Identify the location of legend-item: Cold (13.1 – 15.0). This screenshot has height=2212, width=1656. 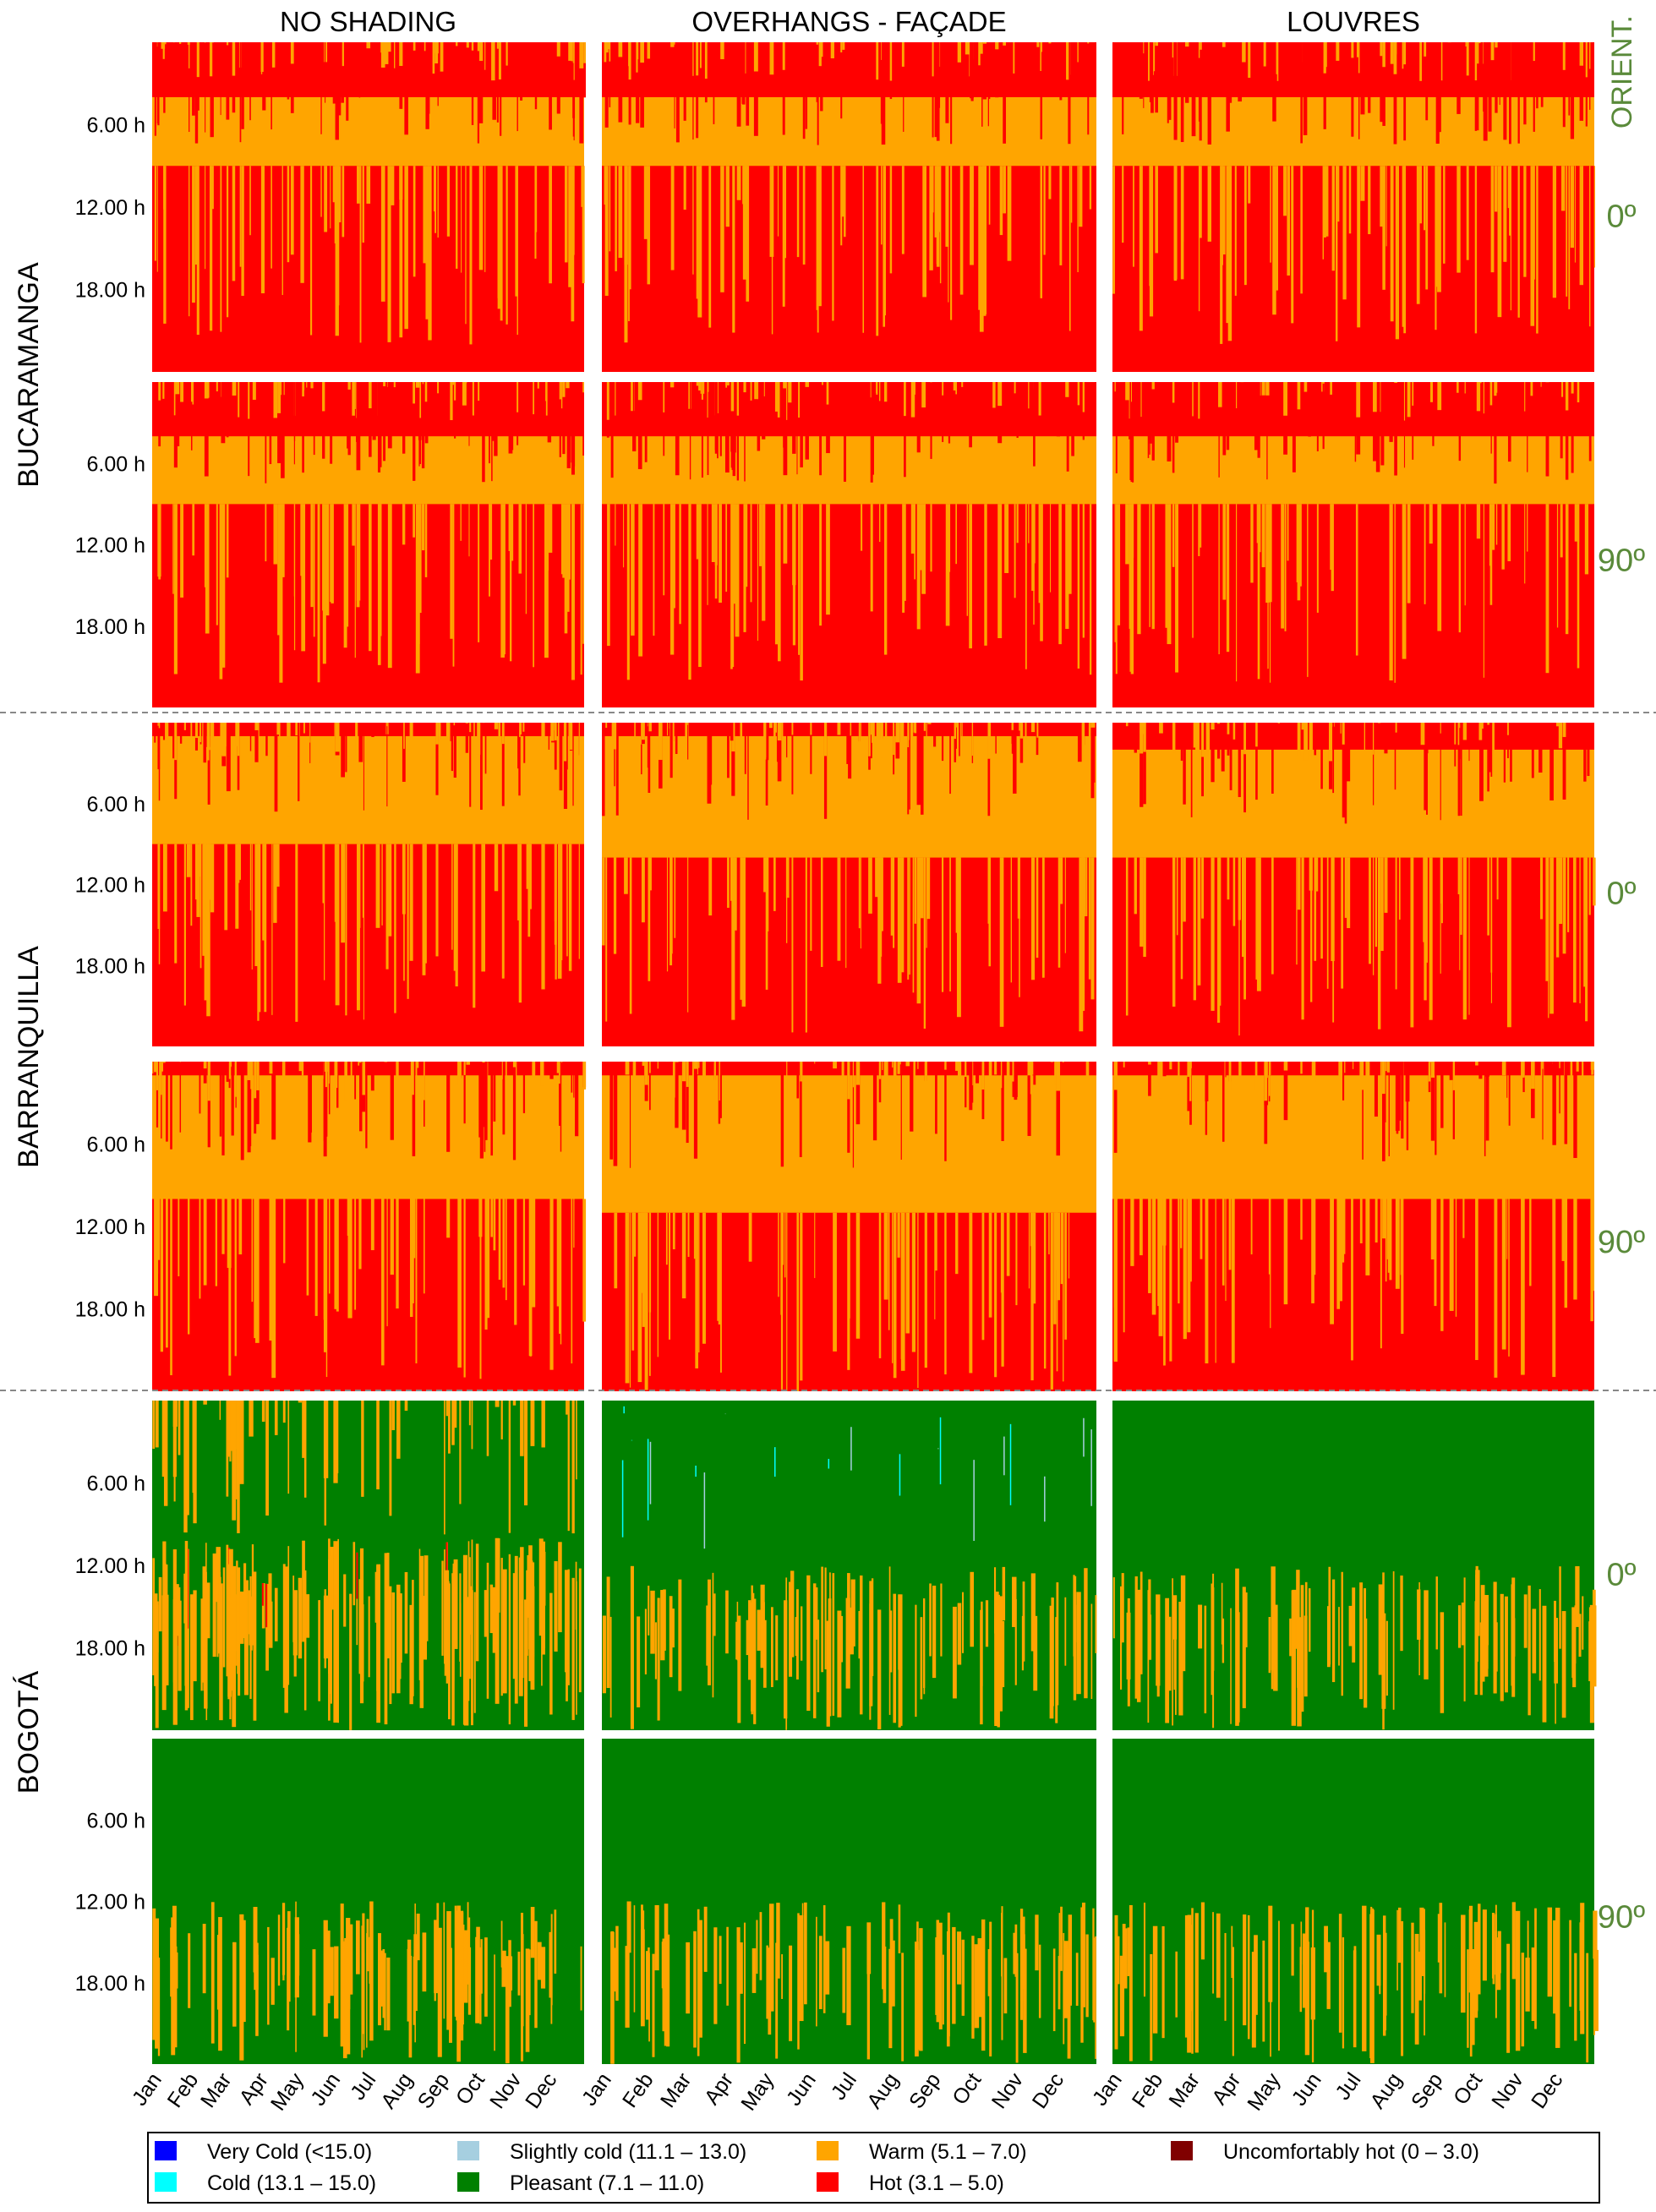
(266, 2183).